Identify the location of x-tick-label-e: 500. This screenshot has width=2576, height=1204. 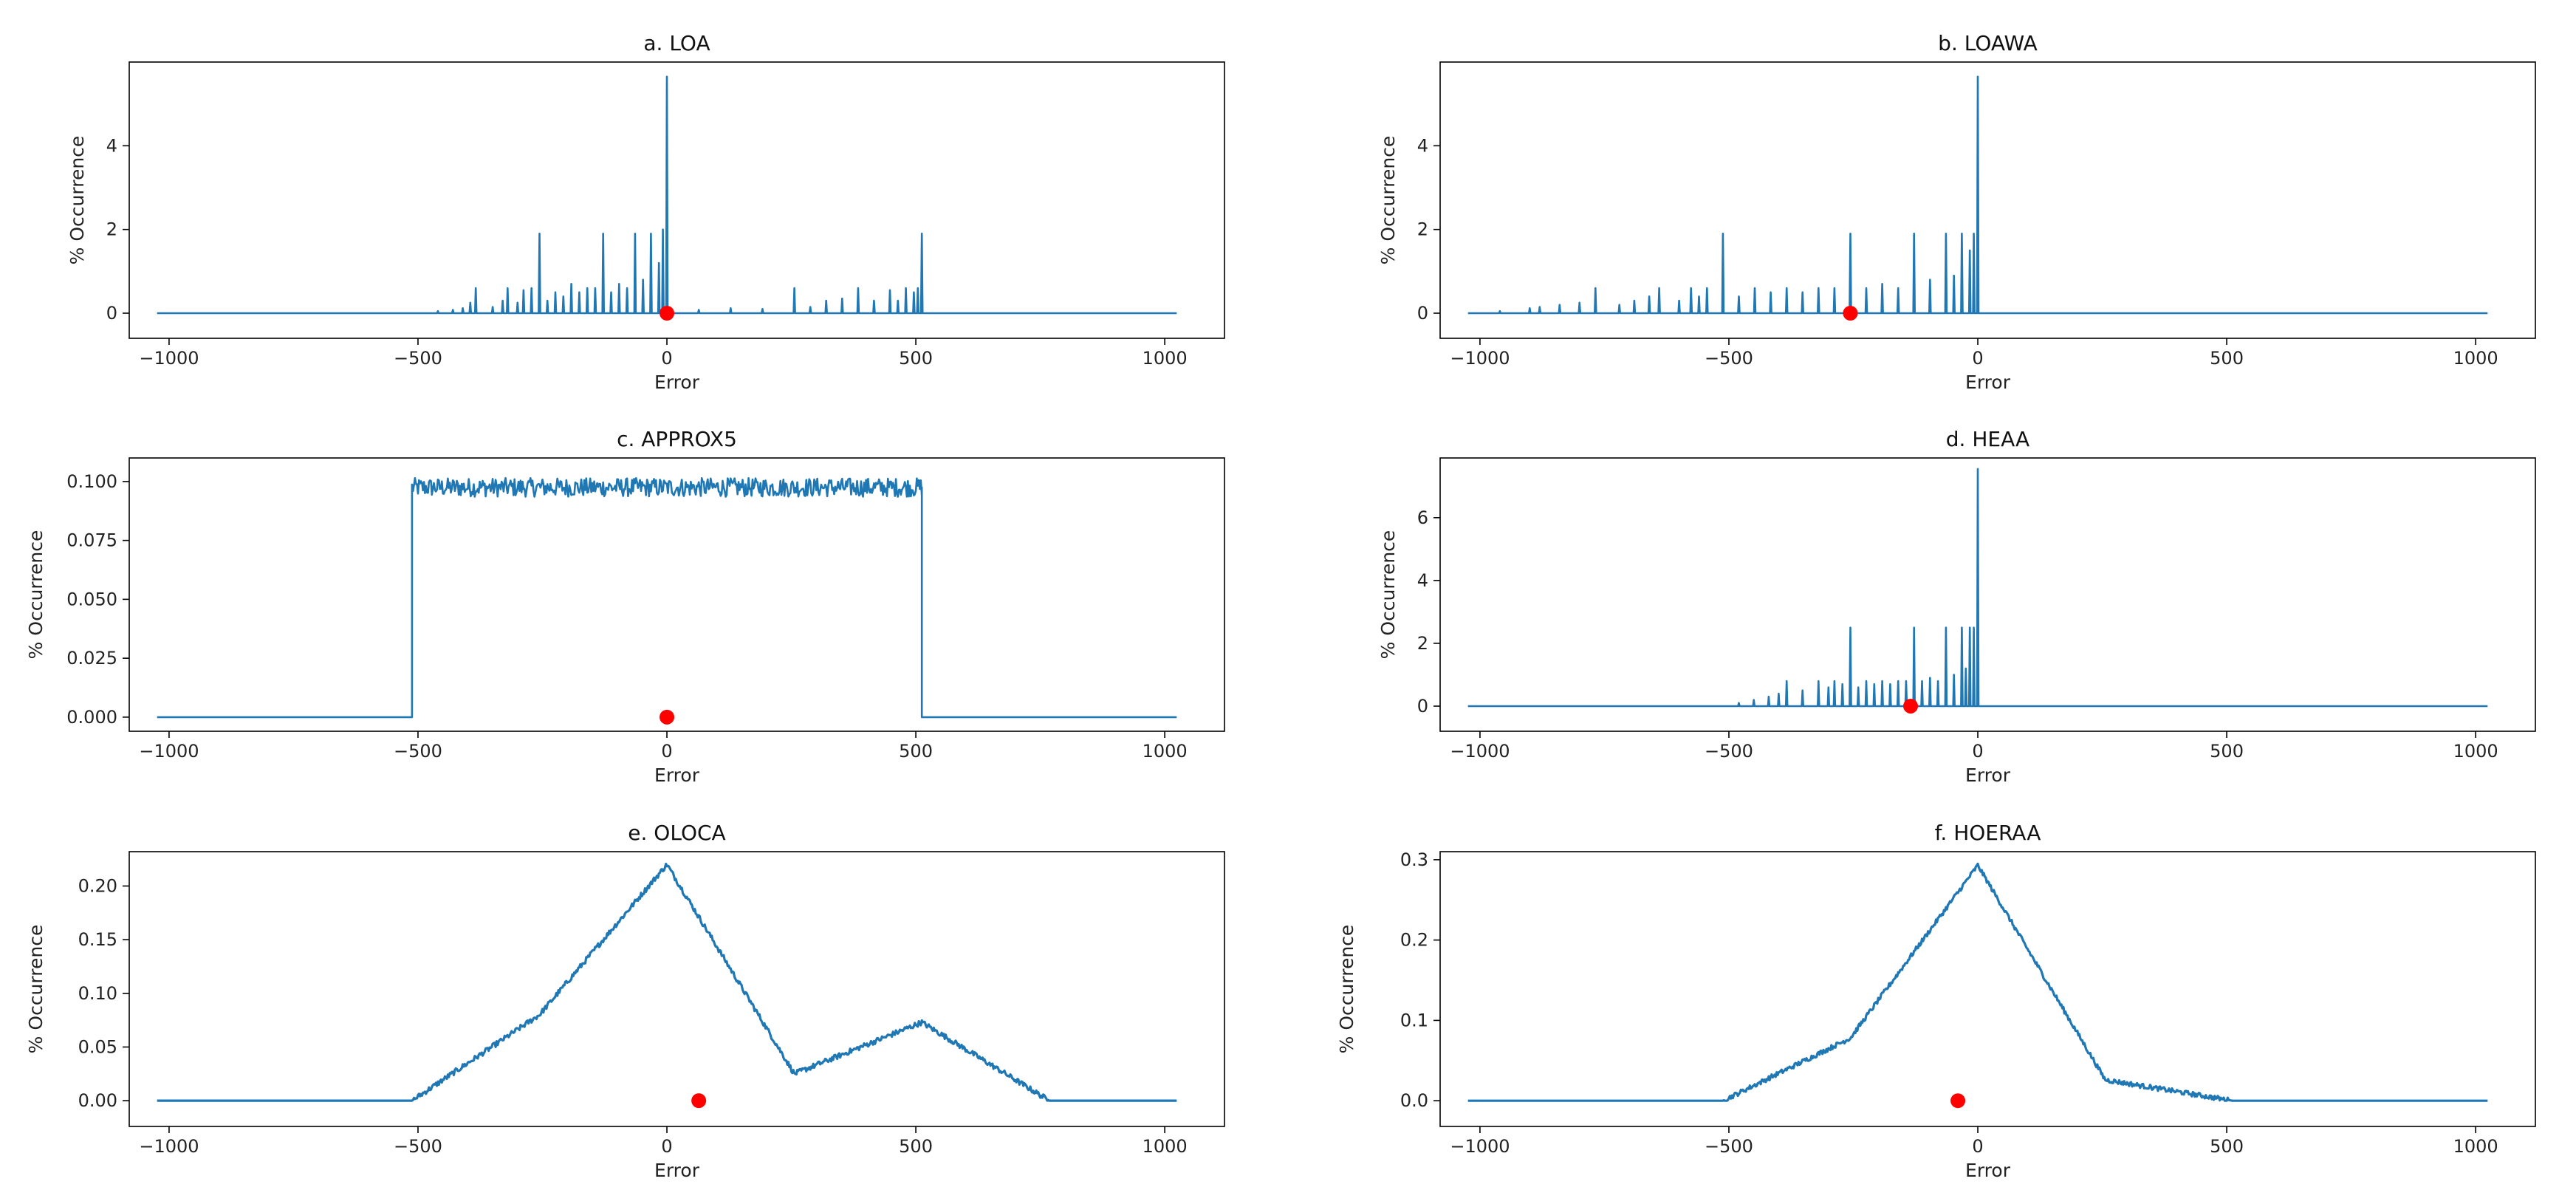
(916, 1146).